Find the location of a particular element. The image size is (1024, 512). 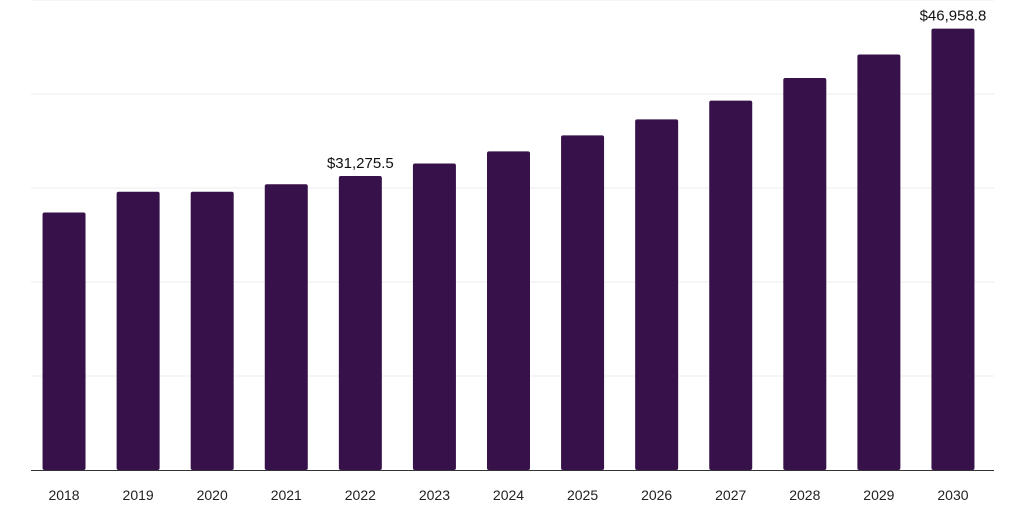

x-tick-label: 2018 is located at coordinates (63, 495).